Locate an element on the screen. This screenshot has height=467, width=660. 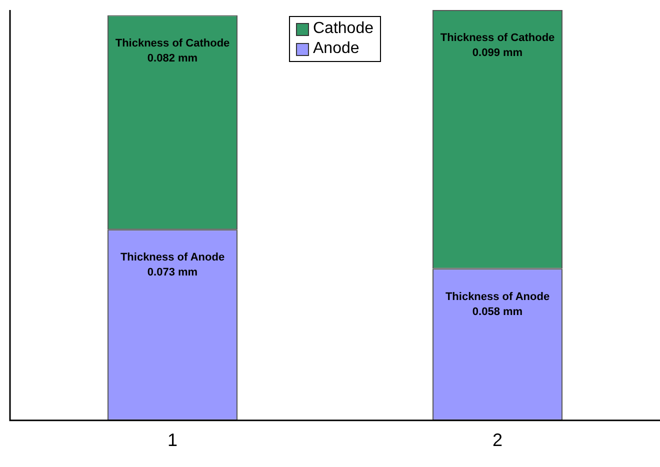
data-label: Thickness of Cathode 0.082 mm is located at coordinates (172, 50).